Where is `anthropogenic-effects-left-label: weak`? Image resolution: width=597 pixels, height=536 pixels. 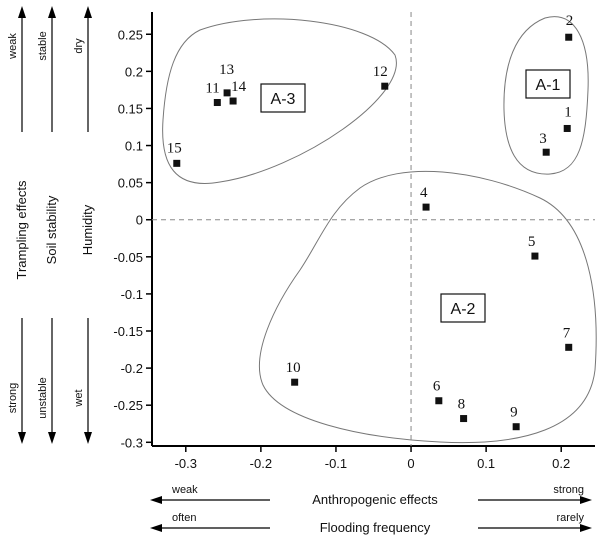
anthropogenic-effects-left-label: weak is located at coordinates (184, 490).